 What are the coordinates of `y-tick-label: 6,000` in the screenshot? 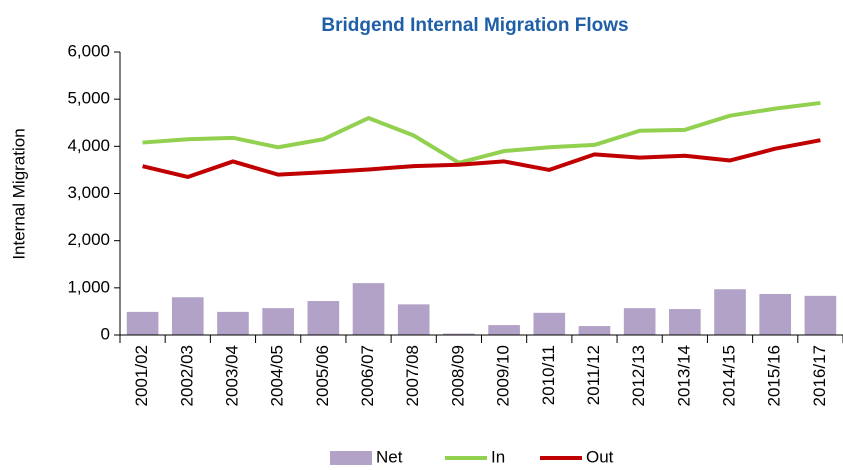 It's located at (88, 50).